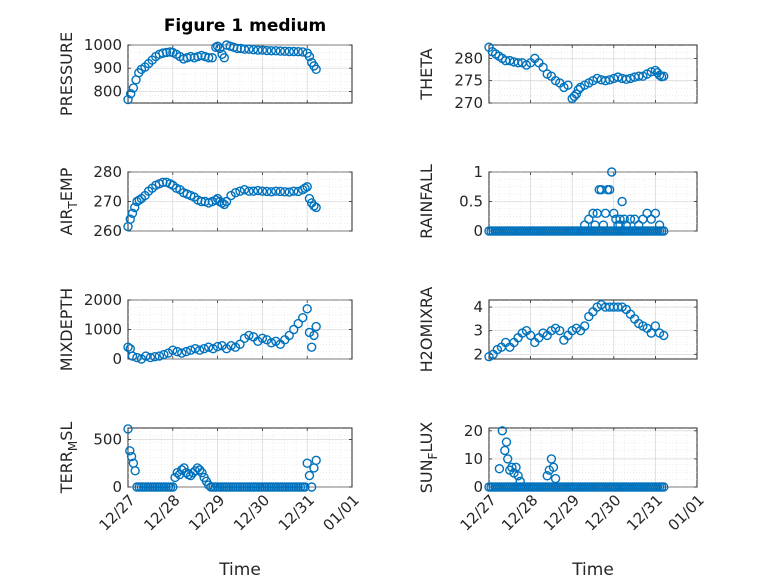  I want to click on y-axis-label: SUNFLUX, so click(428, 458).